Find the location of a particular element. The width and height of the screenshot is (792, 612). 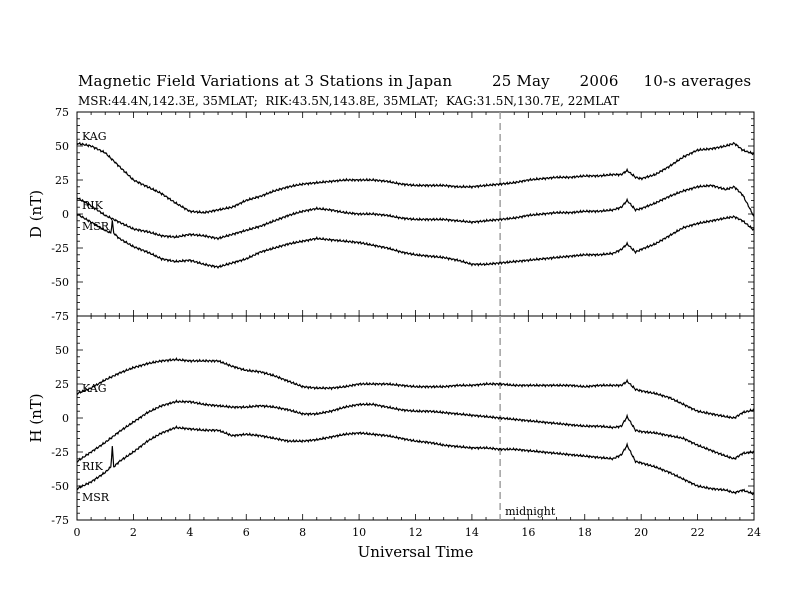

xtick-label: 10 is located at coordinates (359, 532).